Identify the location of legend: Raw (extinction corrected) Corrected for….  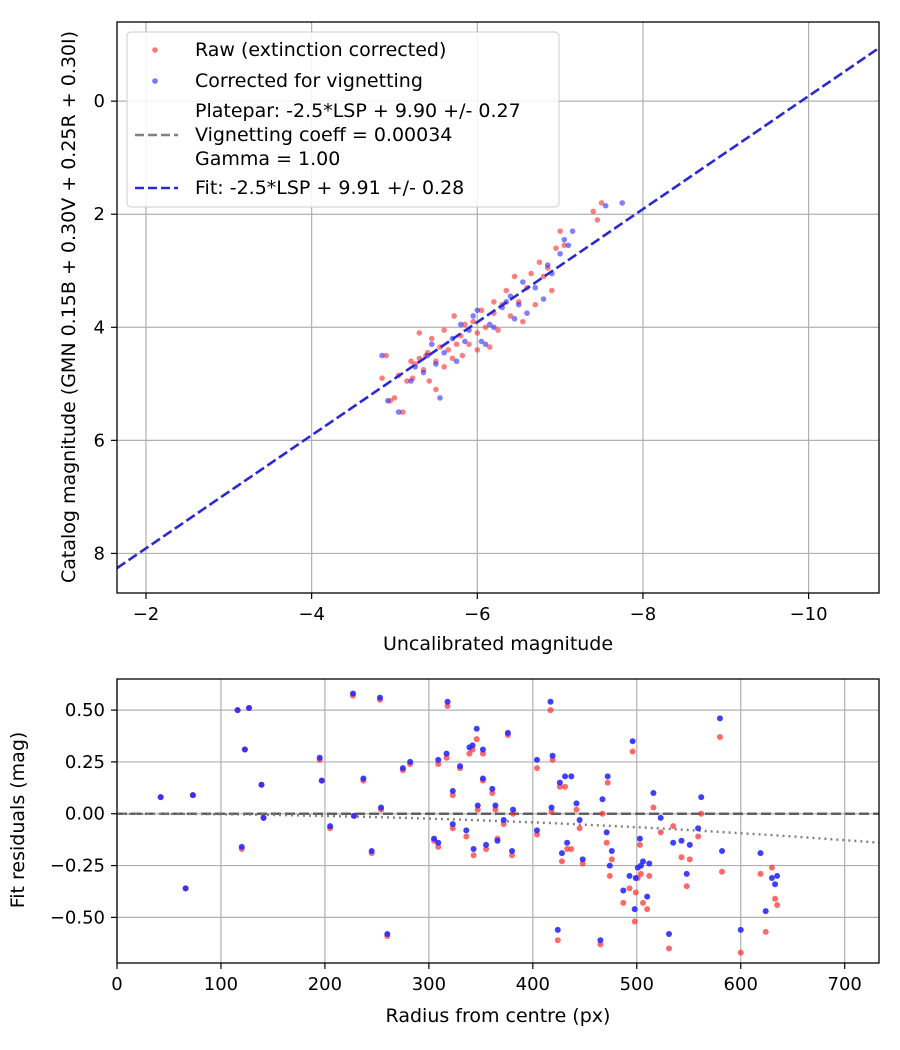
(343, 119).